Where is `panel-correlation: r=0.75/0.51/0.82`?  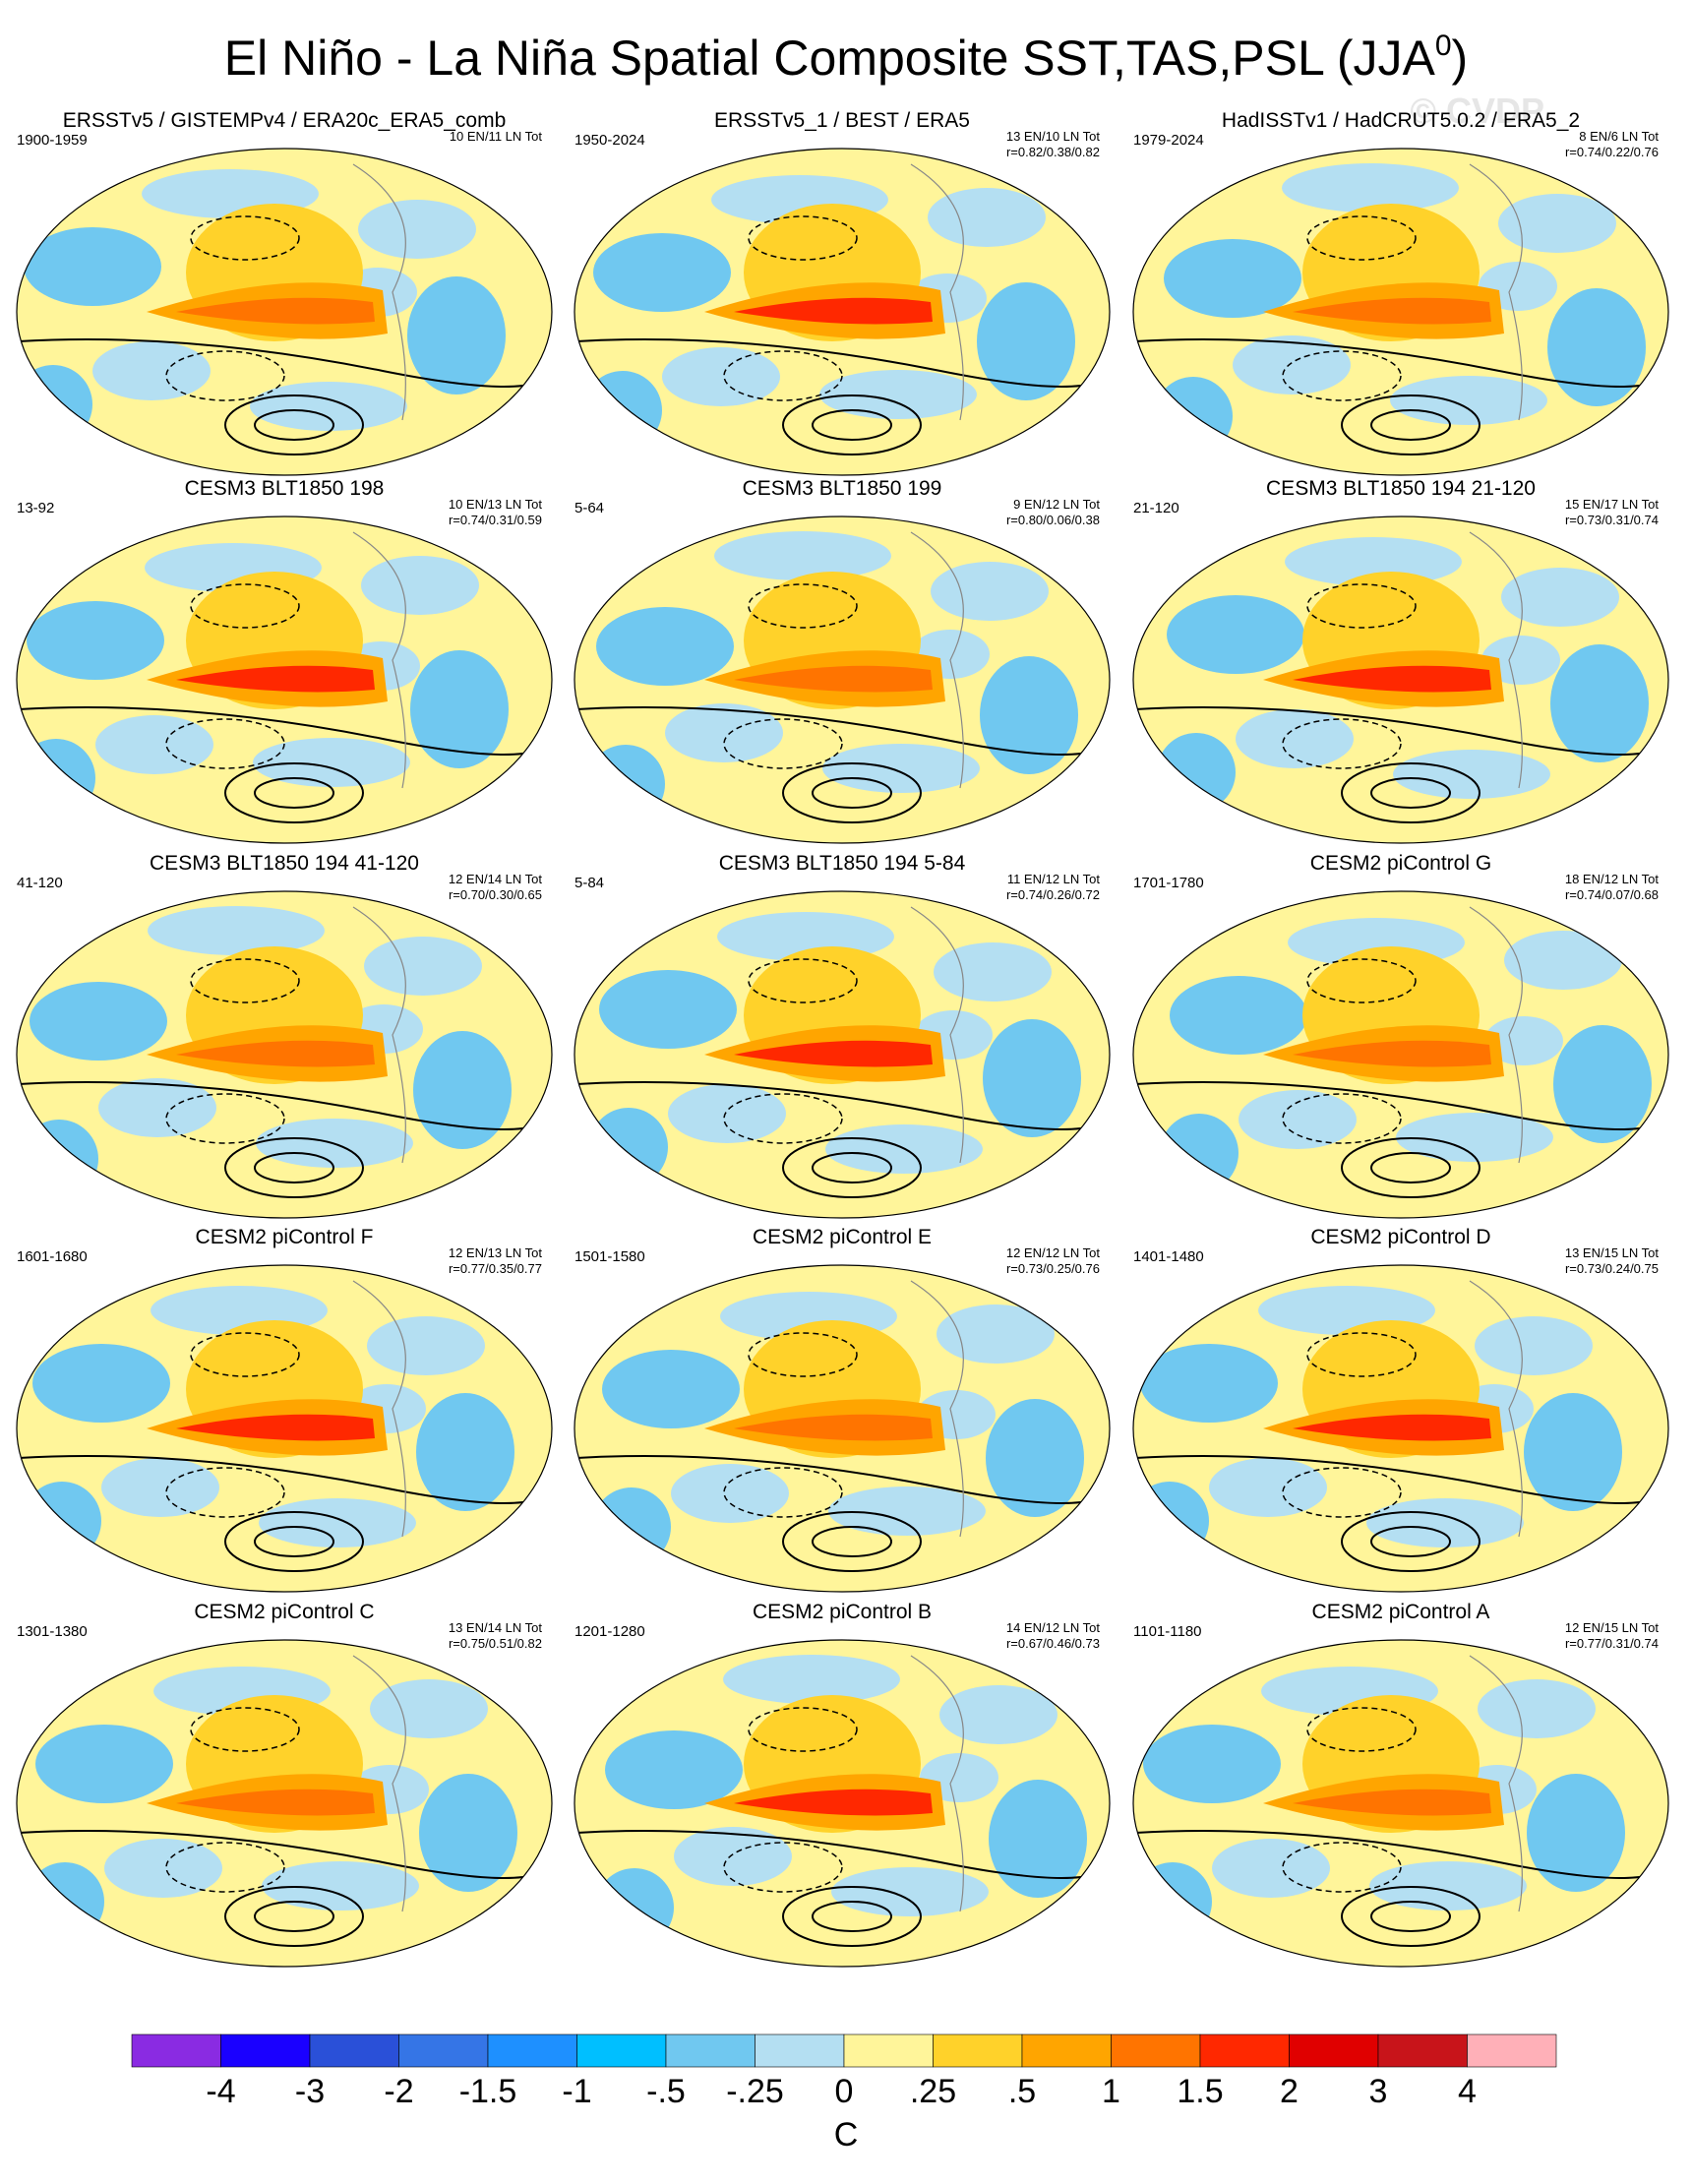
panel-correlation: r=0.75/0.51/0.82 is located at coordinates (495, 1643).